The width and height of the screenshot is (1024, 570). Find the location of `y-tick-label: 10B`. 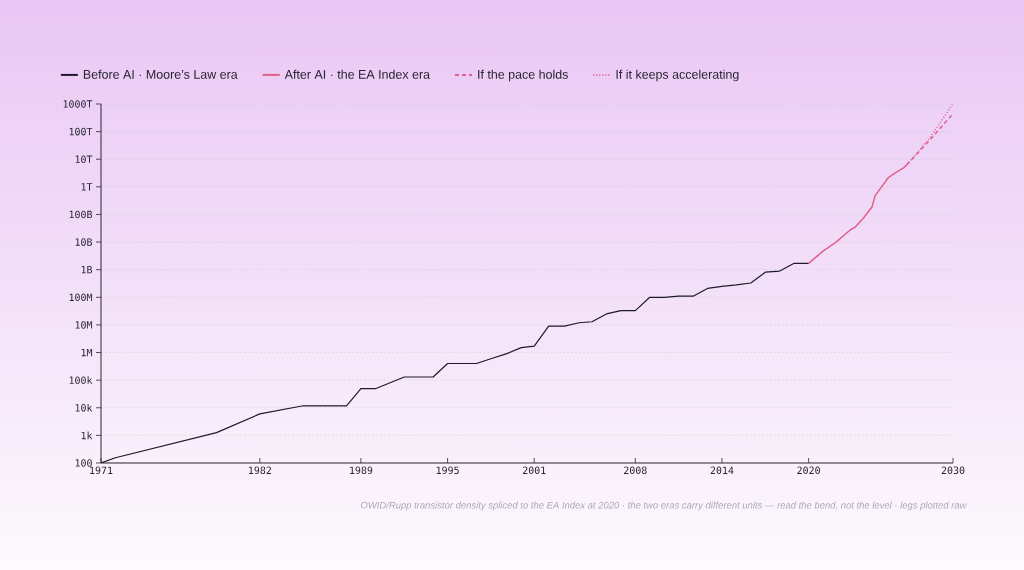

y-tick-label: 10B is located at coordinates (84, 242).